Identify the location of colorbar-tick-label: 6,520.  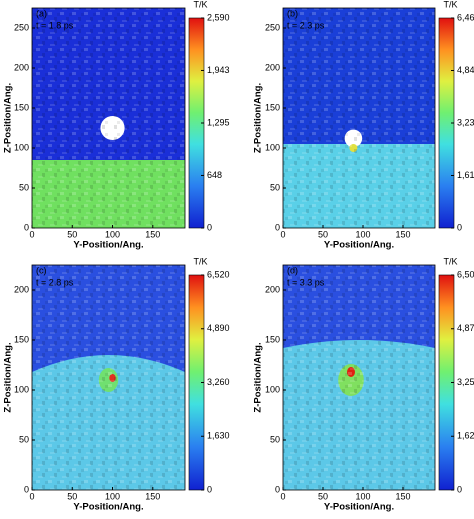
(218, 274).